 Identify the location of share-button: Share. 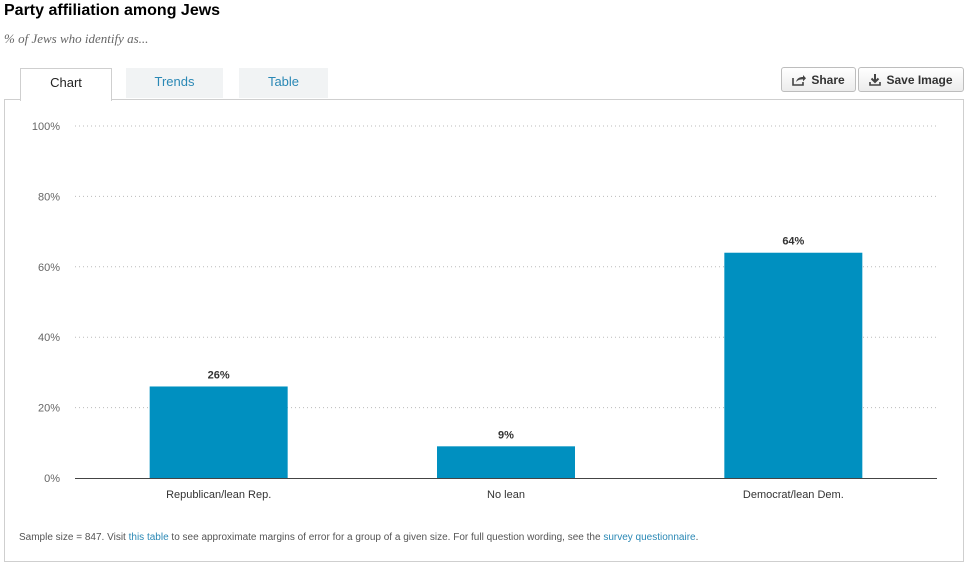
(818, 79).